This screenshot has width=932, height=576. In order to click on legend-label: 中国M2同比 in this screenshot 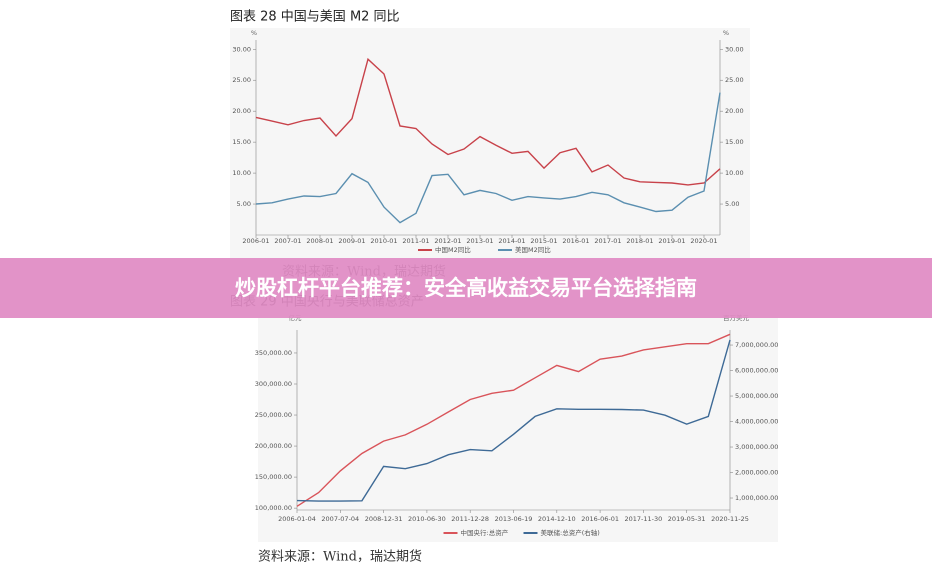, I will do `click(453, 249)`.